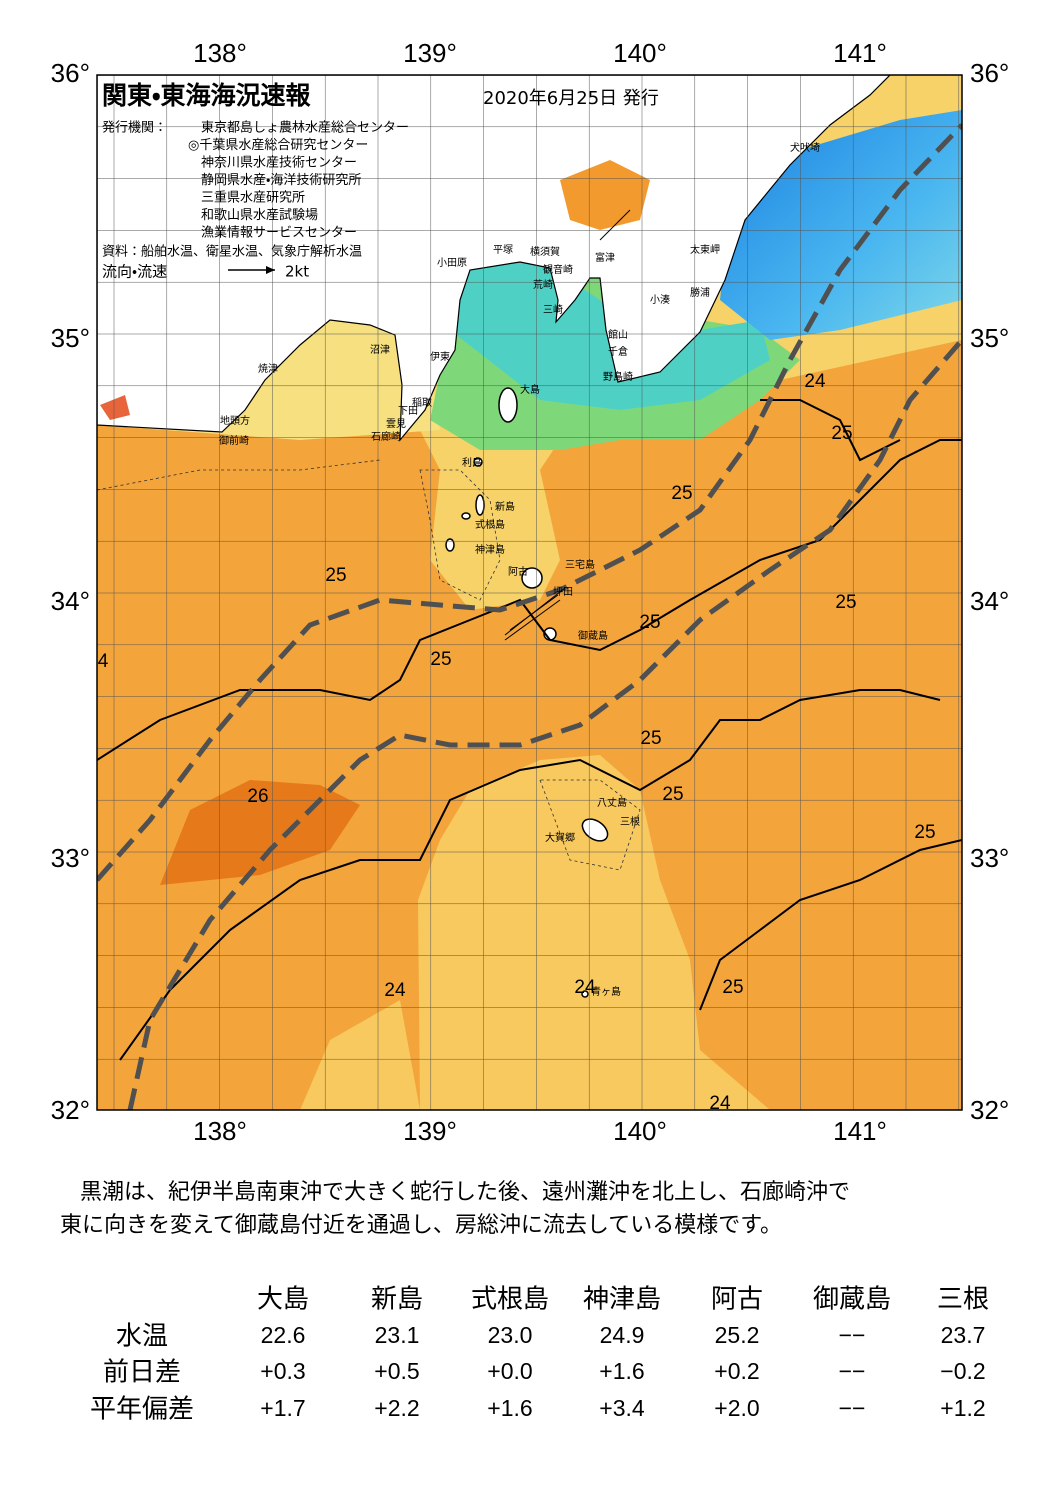  I want to click on place-name: 御蔵島, so click(593, 635).